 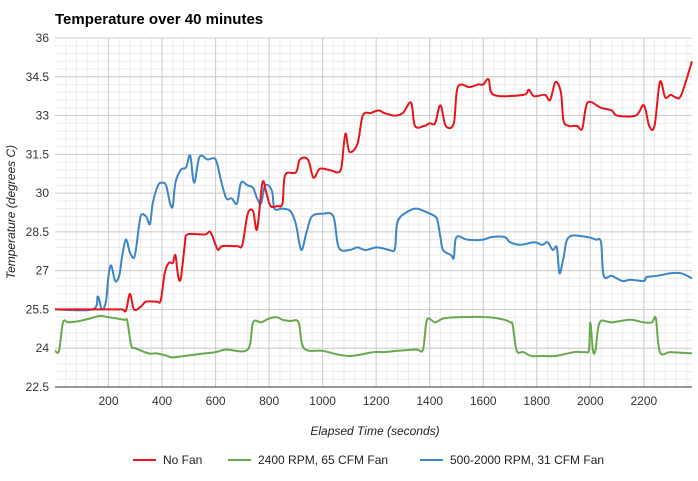 I want to click on y-tick-label: 36, so click(x=43, y=38).